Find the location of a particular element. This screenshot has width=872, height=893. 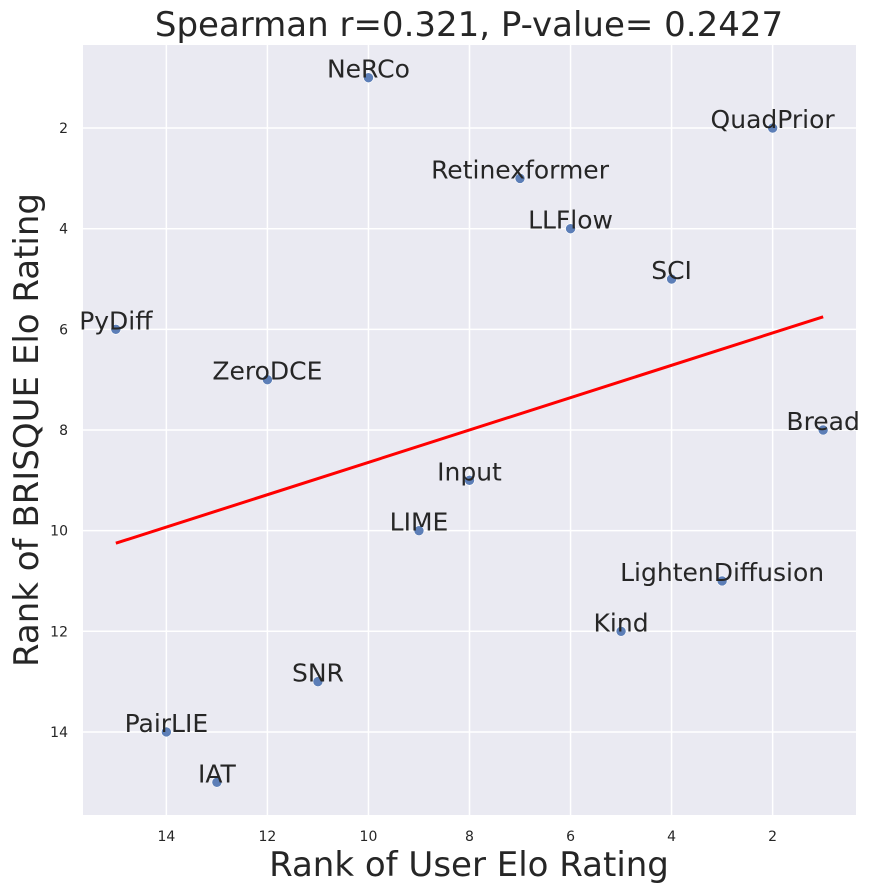

y-axis-label: Rank of BRISQUE Elo Rating is located at coordinates (27, 430).